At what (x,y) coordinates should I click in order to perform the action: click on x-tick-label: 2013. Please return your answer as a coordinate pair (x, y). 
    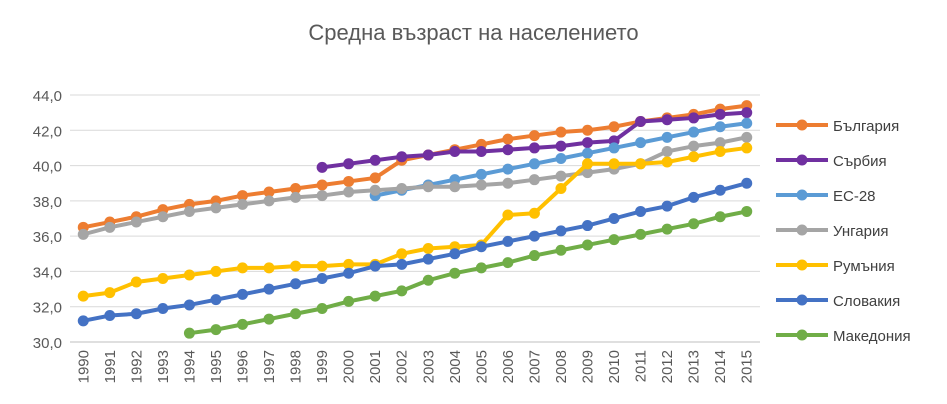
    Looking at the image, I should click on (694, 366).